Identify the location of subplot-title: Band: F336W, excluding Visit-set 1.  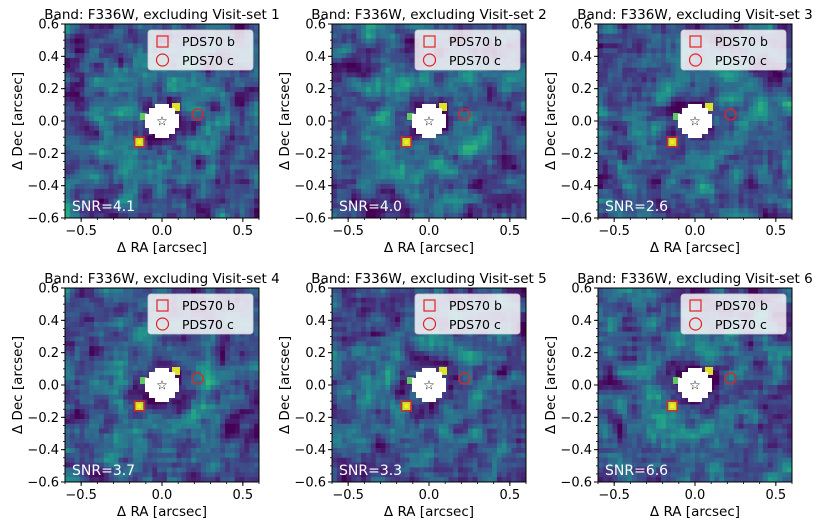
(161, 15).